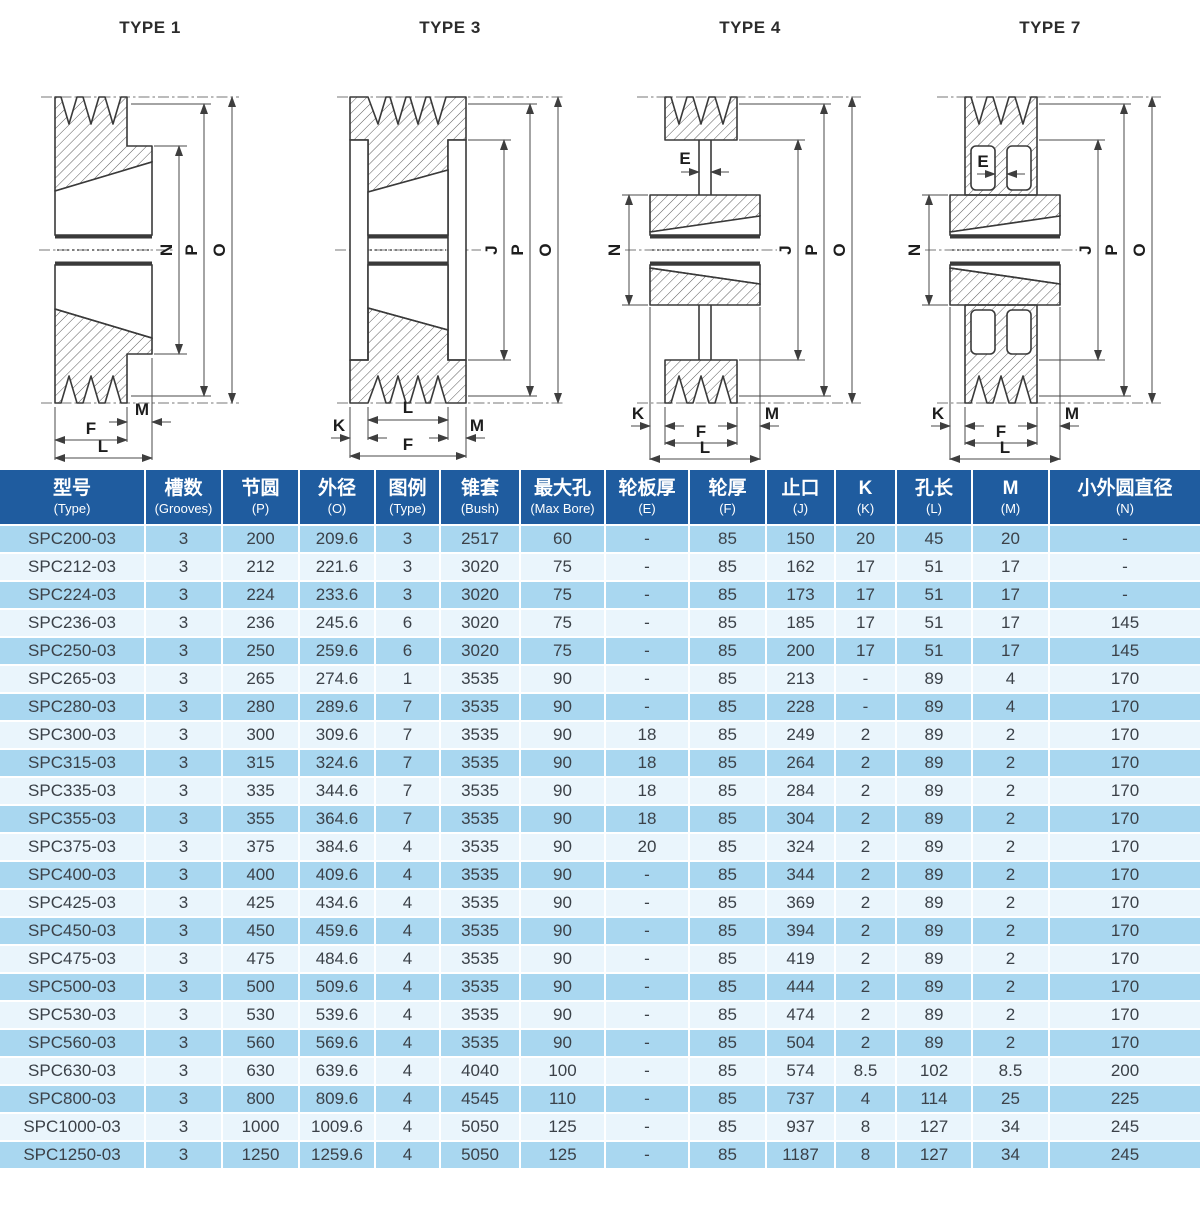  Describe the element at coordinates (260, 1015) in the screenshot. I see `cell: 530` at that location.